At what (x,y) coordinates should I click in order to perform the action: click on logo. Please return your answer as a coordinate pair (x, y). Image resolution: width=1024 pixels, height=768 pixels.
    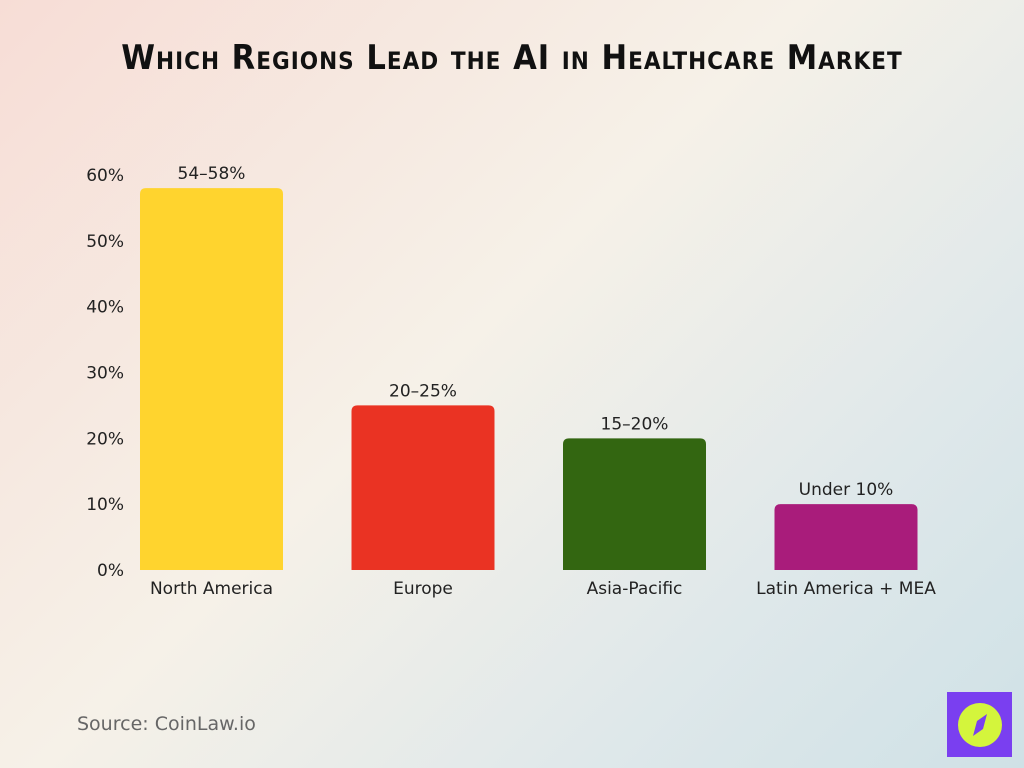
    Looking at the image, I should click on (979, 724).